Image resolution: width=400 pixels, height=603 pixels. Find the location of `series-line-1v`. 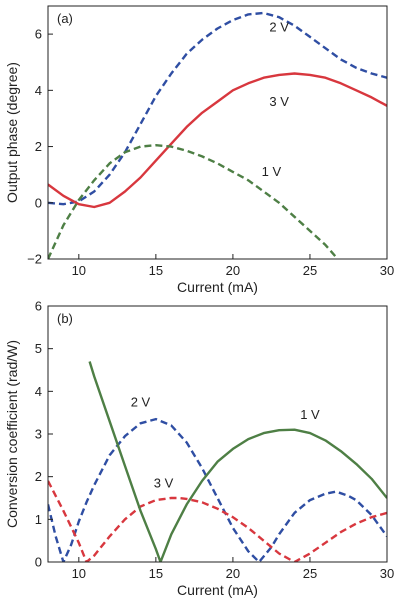

series-line-1v is located at coordinates (193, 201).